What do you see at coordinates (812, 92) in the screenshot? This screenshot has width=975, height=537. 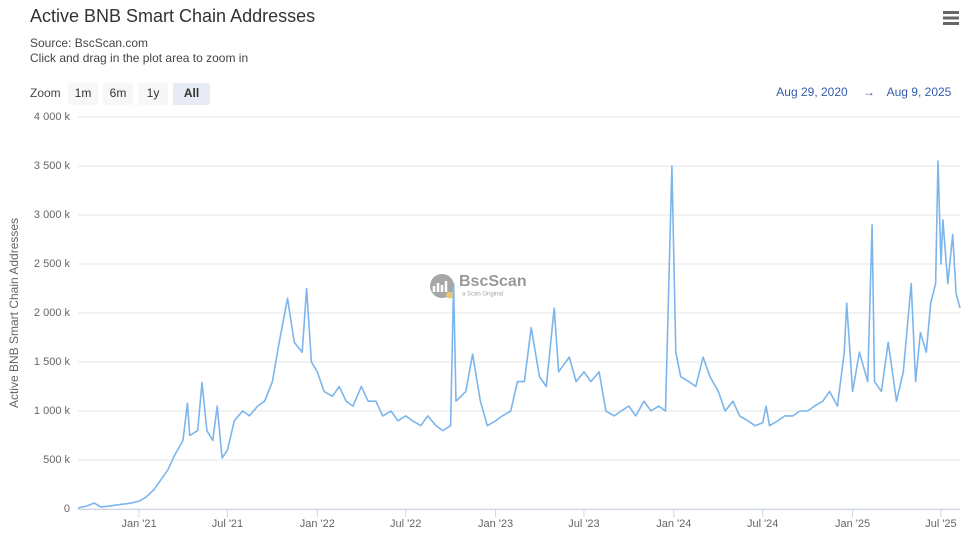 I see `range-from: Aug 29, 2020` at bounding box center [812, 92].